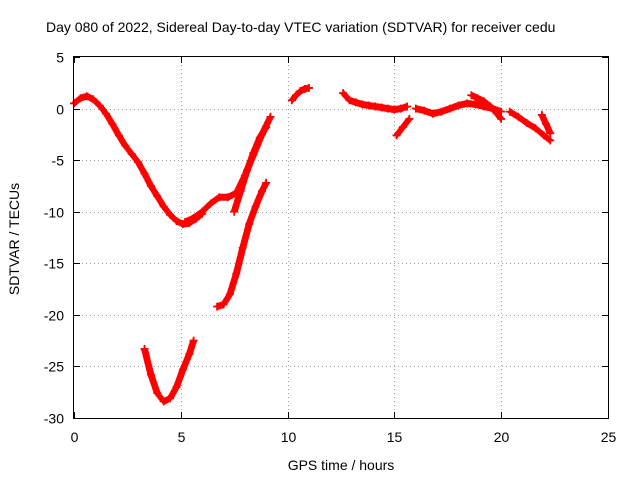 This screenshot has width=640, height=480. What do you see at coordinates (60, 58) in the screenshot?
I see `y-tick-label: 5` at bounding box center [60, 58].